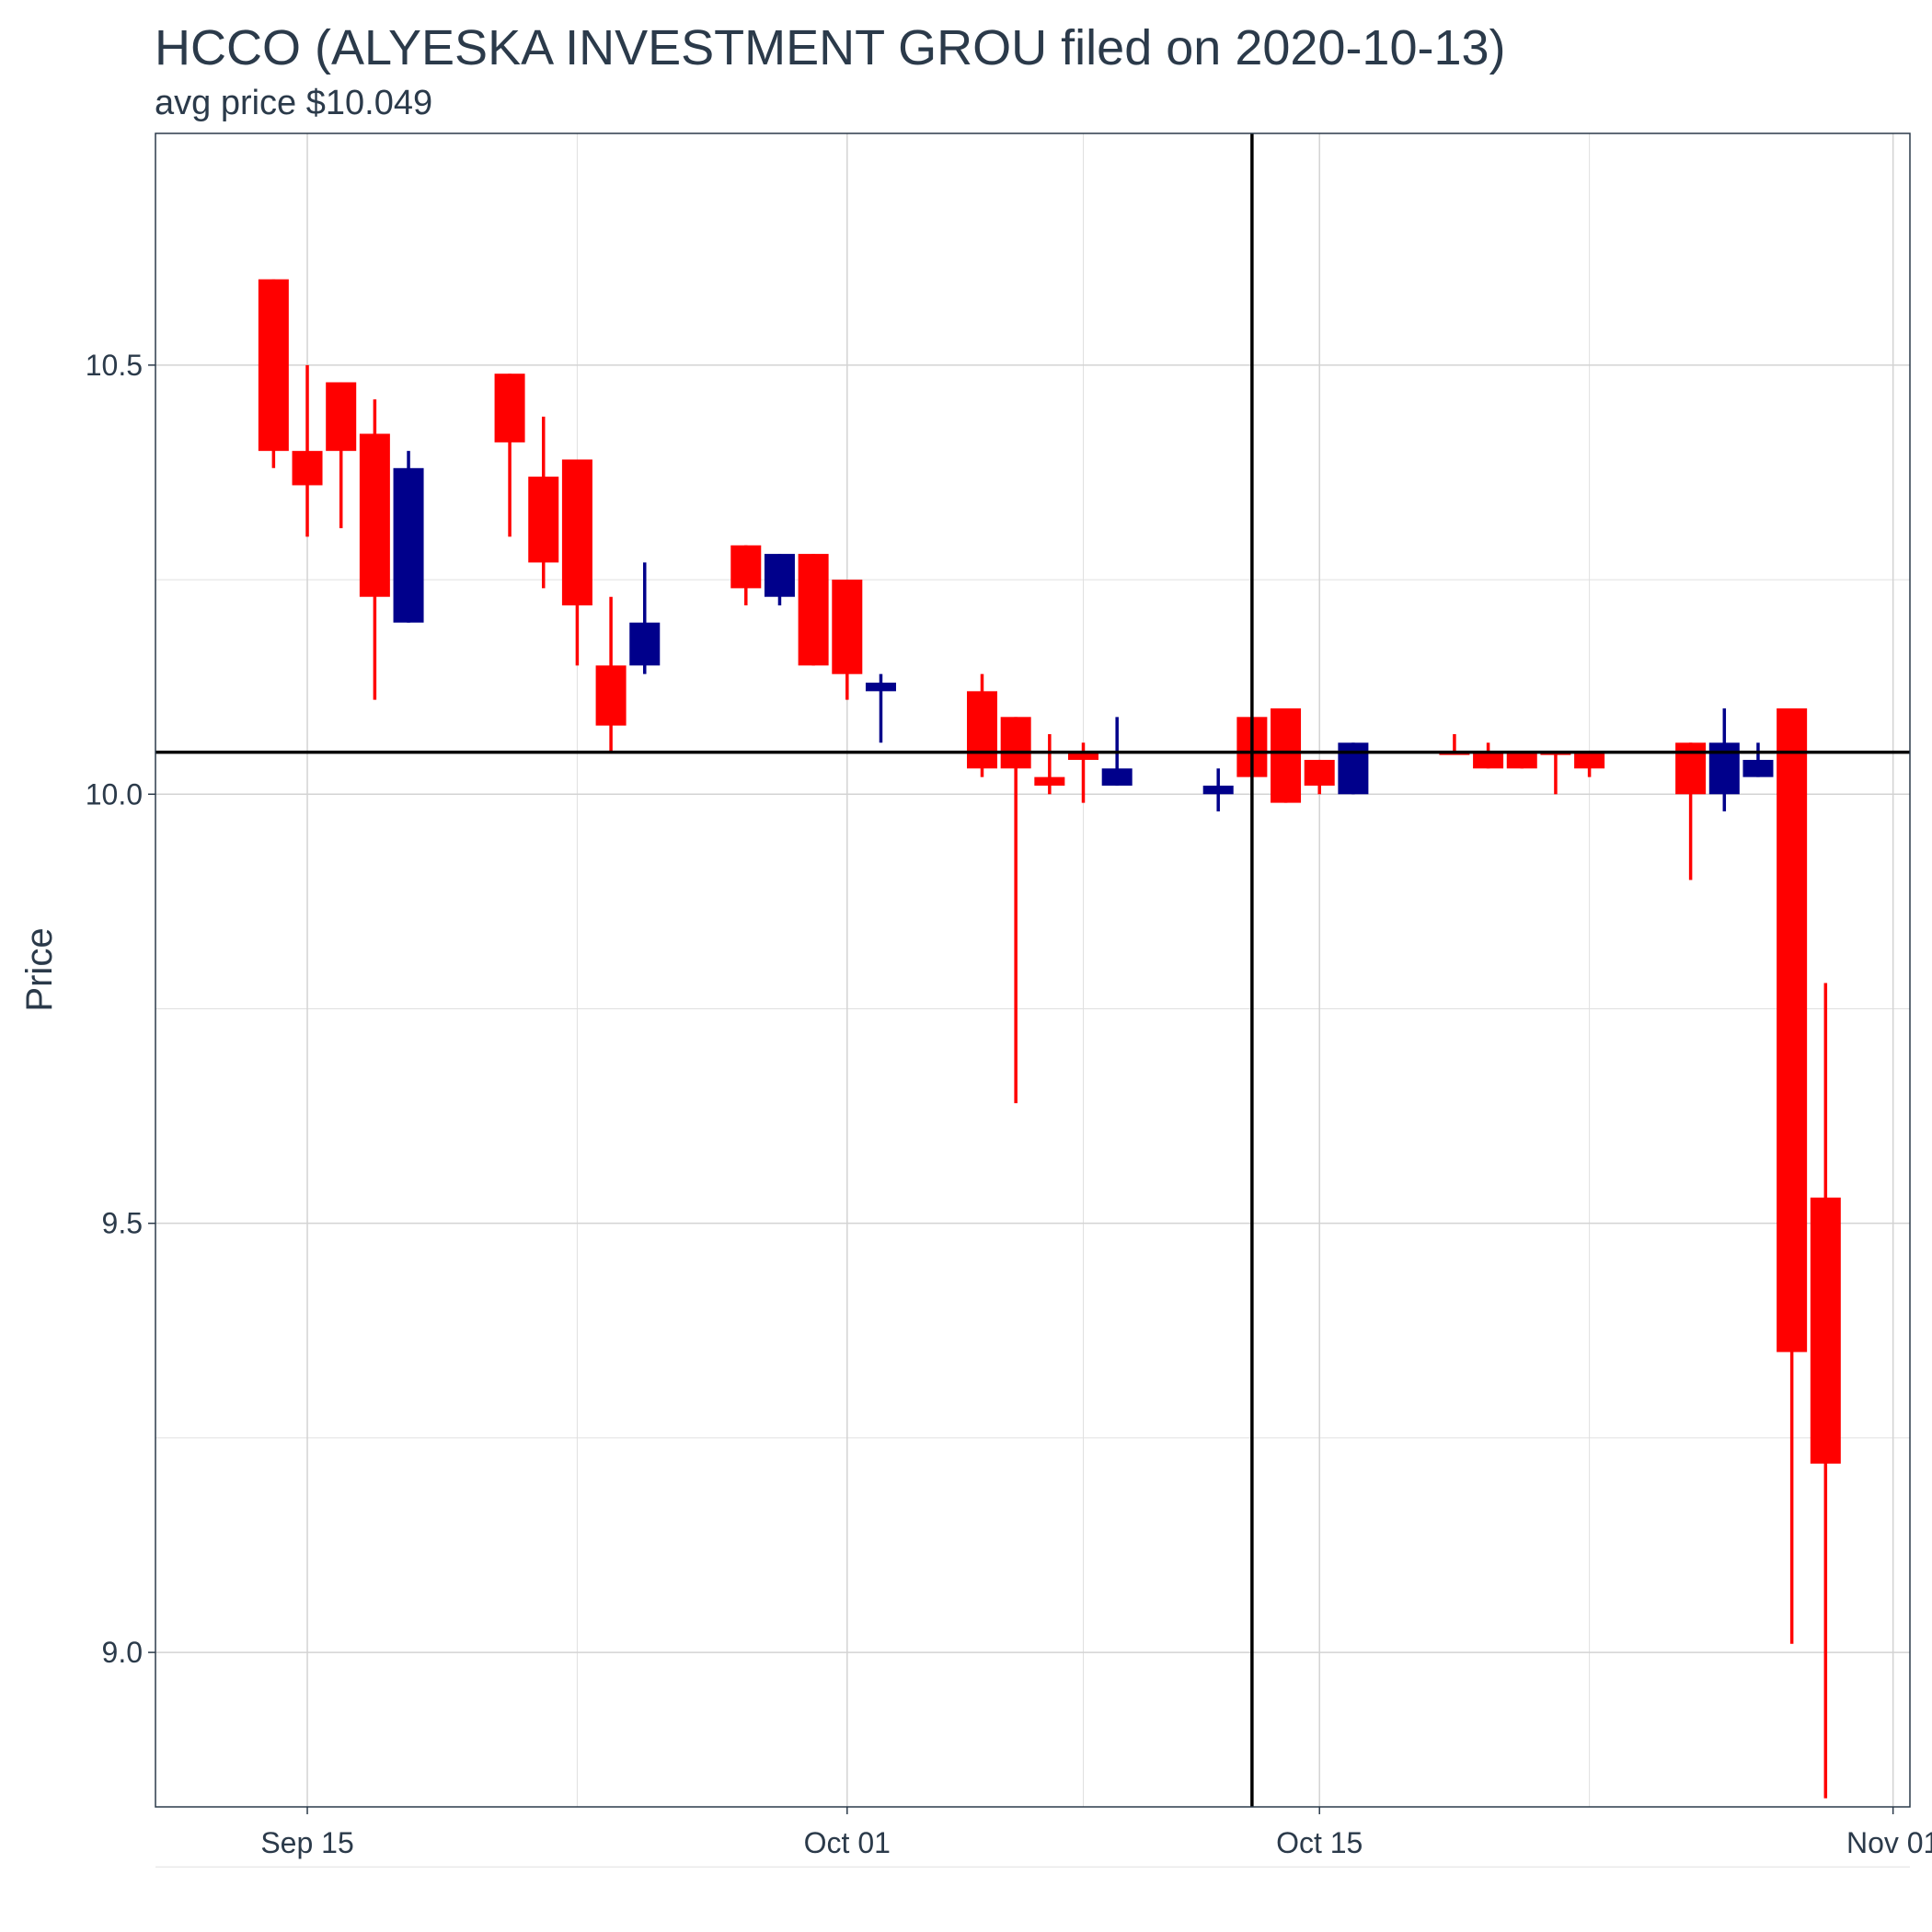  I want to click on x-tick-label: Nov 01, so click(1889, 1842).